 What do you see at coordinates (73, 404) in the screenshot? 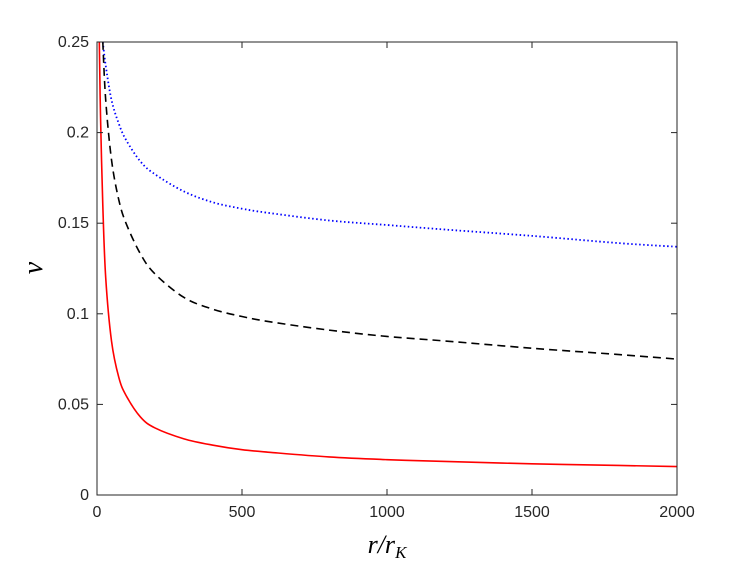
I see `y-tick-label: 0.05` at bounding box center [73, 404].